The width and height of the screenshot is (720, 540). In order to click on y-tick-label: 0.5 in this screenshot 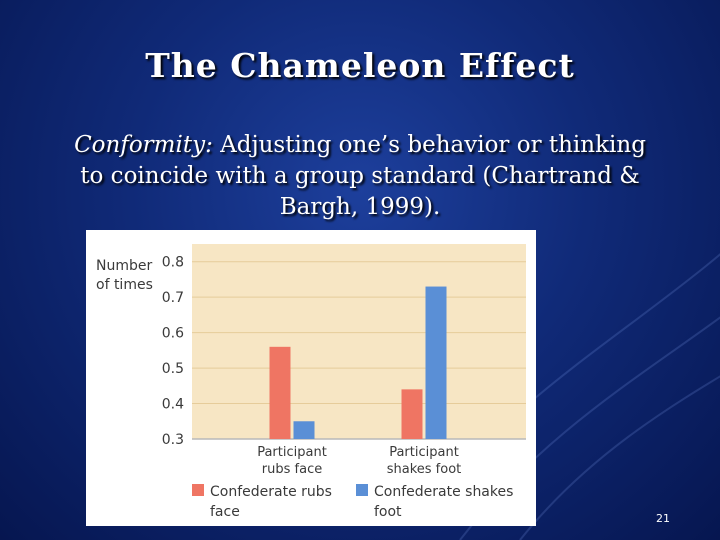, I will do `click(173, 369)`.